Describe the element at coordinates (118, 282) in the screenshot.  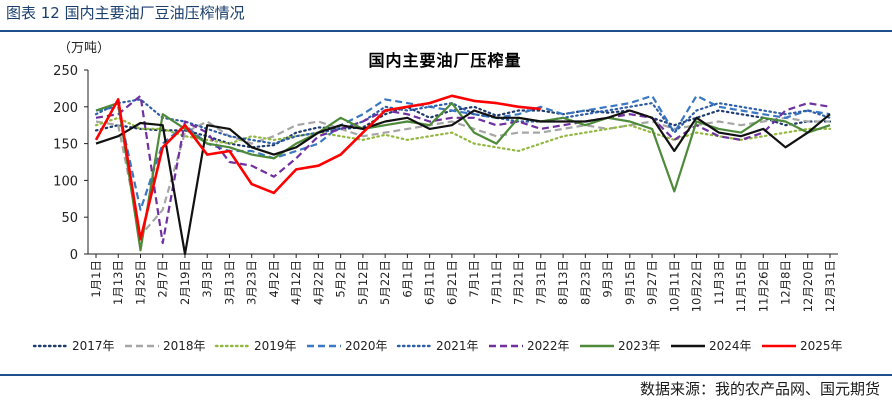
I see `x-tick-label: 1月13日` at that location.